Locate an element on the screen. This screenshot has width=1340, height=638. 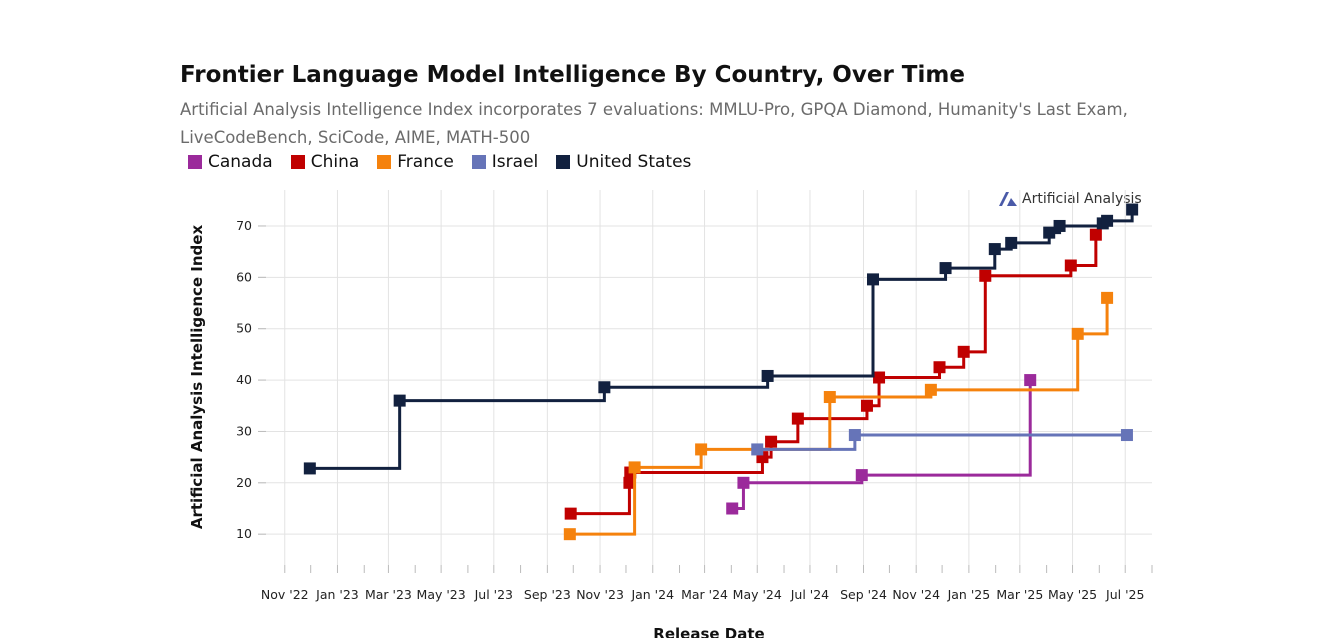
legend-item-canada: Canada is located at coordinates (230, 162).